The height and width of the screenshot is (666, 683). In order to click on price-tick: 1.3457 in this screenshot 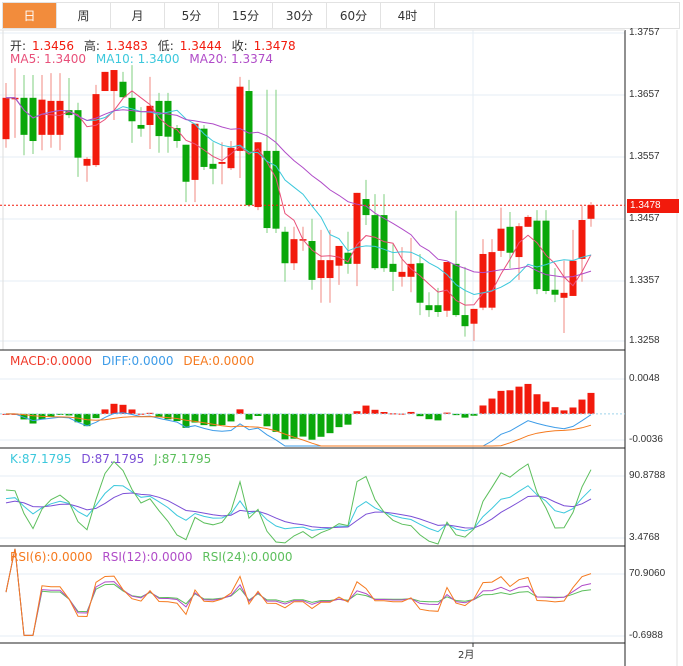, I will do `click(644, 218)`.